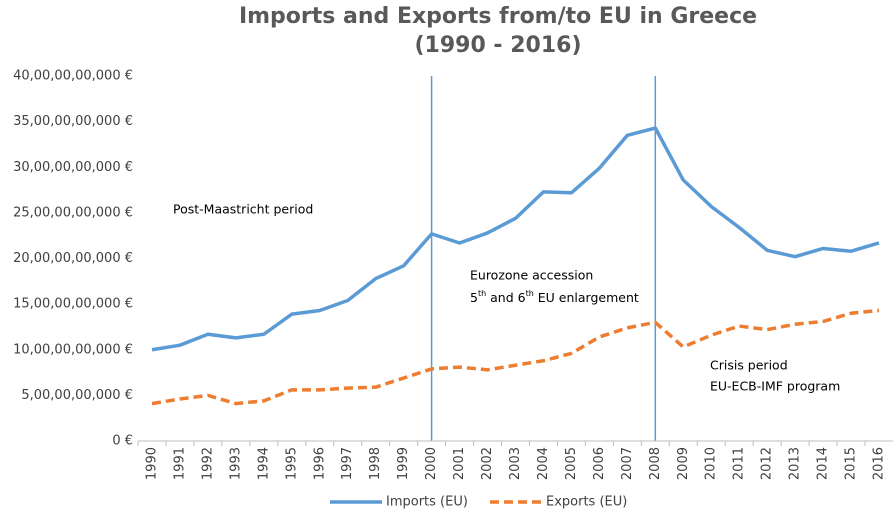  I want to click on x-tick-label: 2004, so click(543, 463).